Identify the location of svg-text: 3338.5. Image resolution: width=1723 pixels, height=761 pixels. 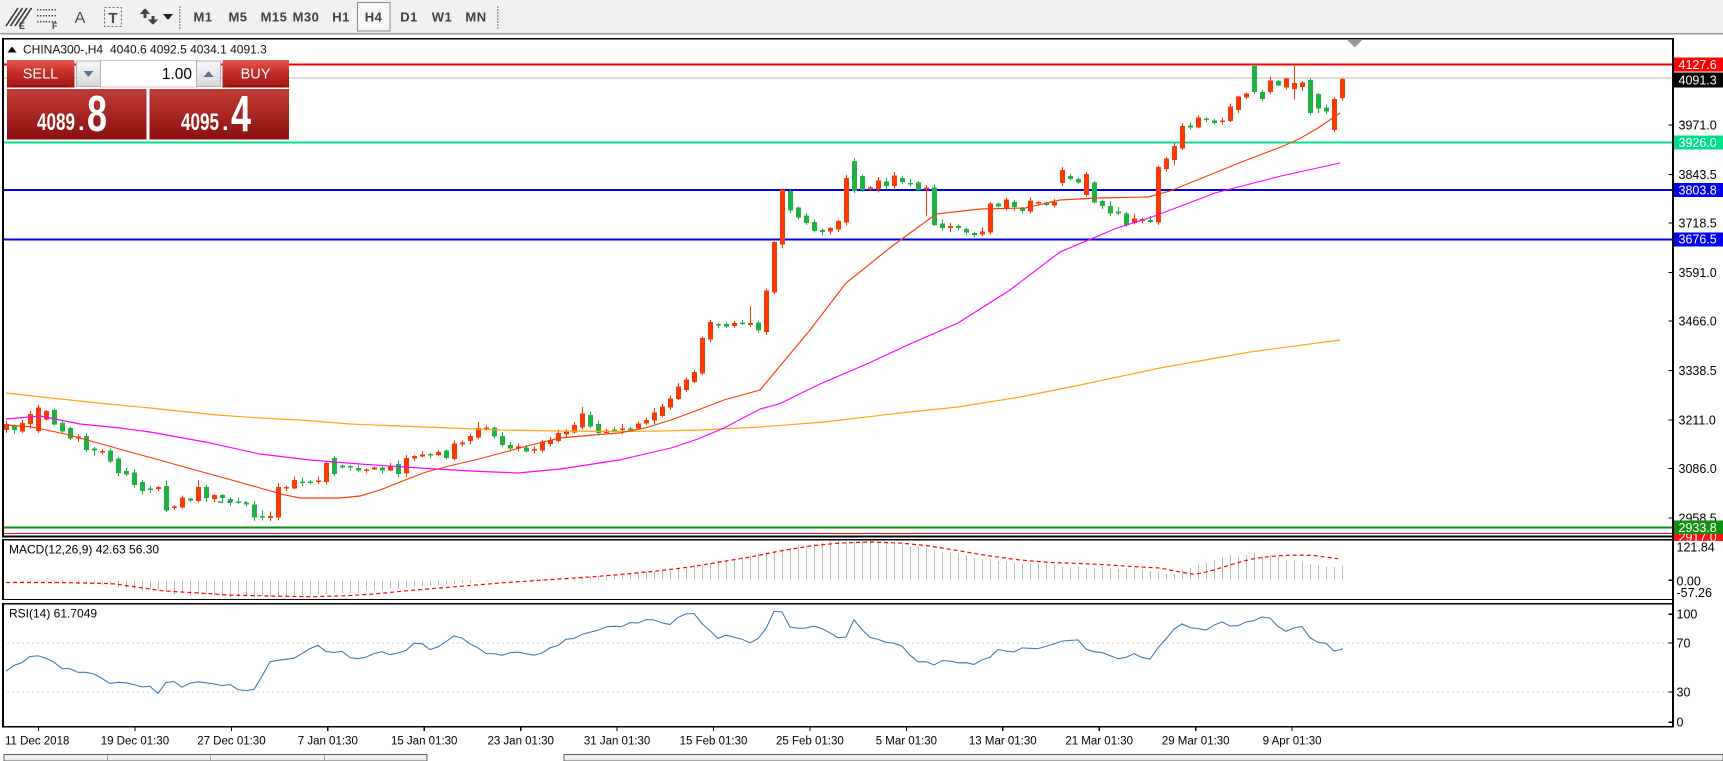
(1698, 371).